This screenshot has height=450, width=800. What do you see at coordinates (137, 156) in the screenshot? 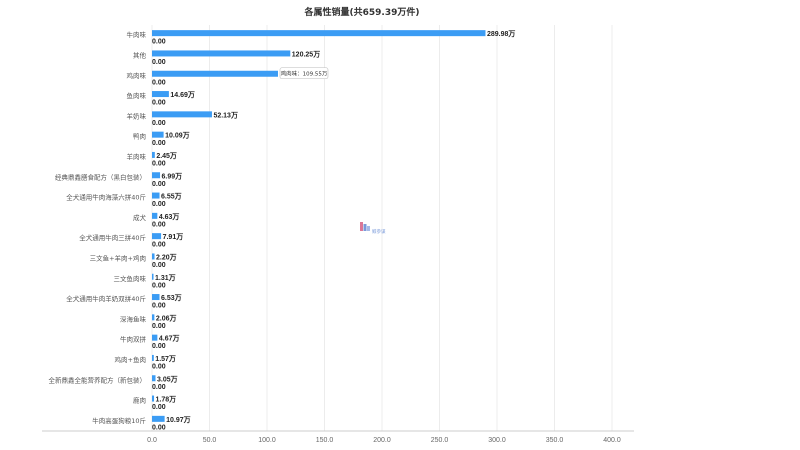
I see `category-label: 羊肉味` at bounding box center [137, 156].